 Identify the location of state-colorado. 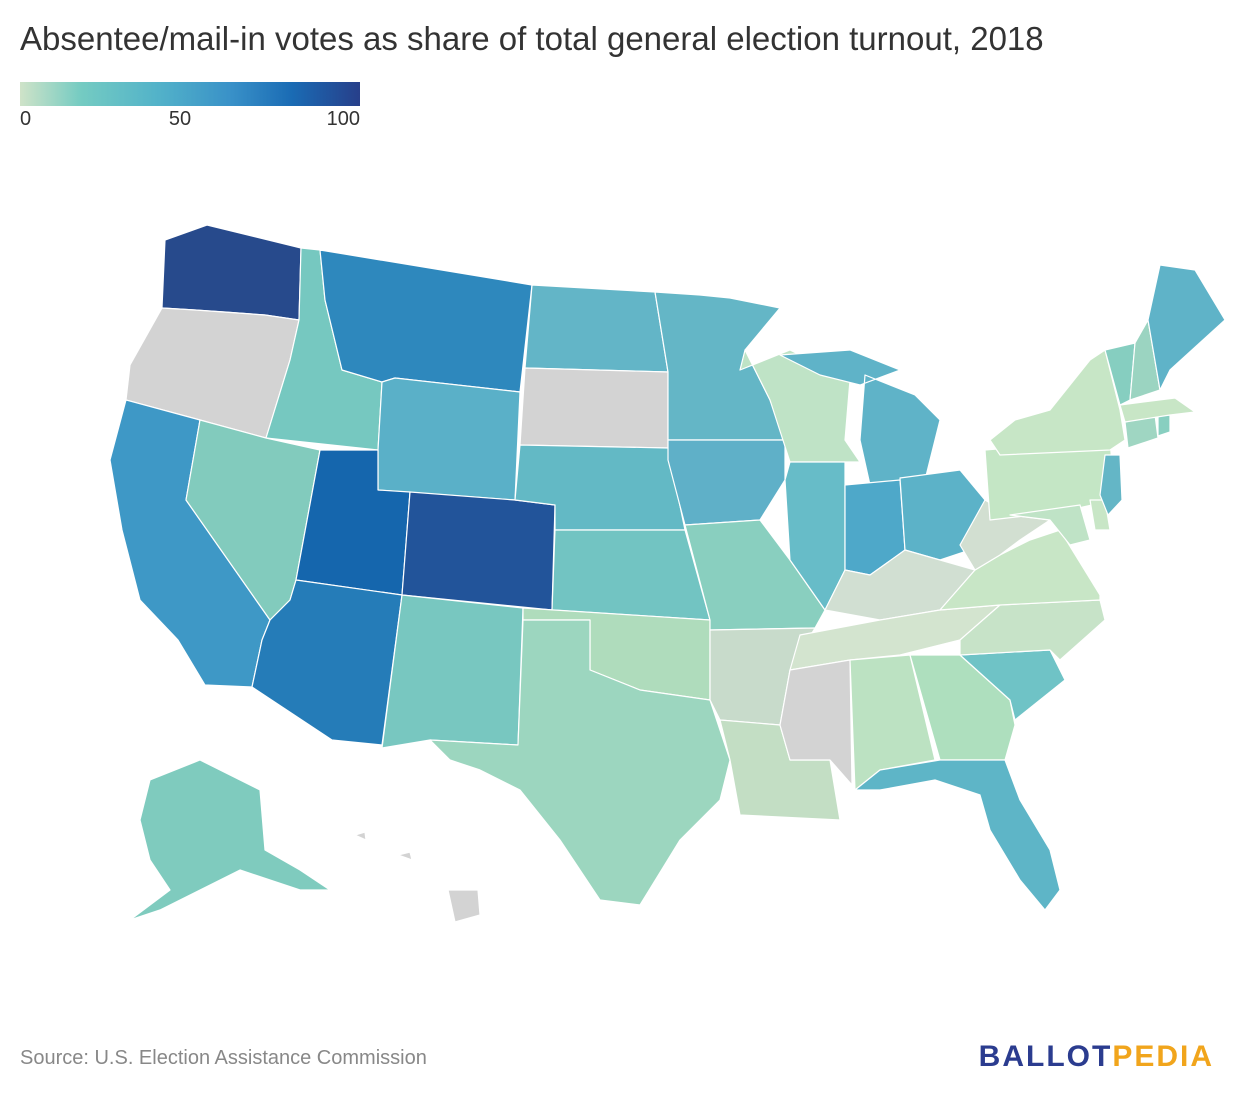
(478, 551).